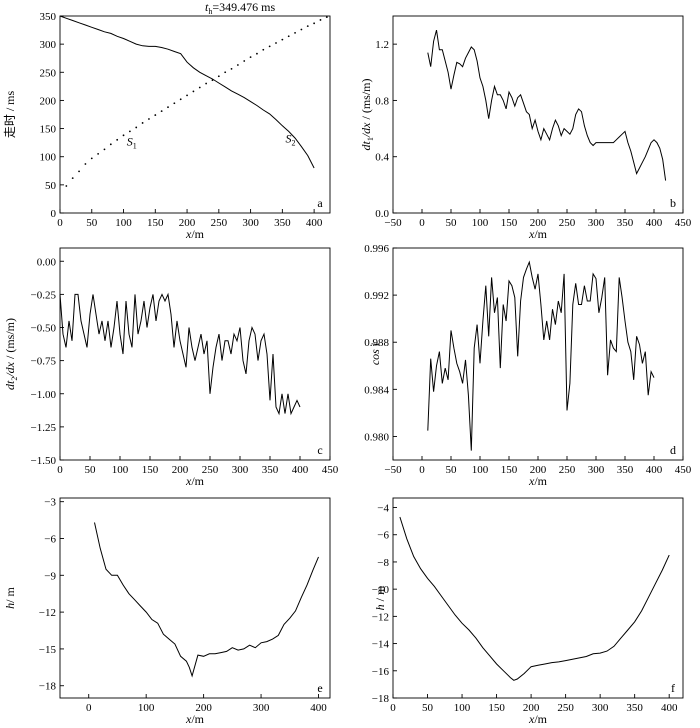 The height and width of the screenshot is (728, 700). What do you see at coordinates (480, 223) in the screenshot?
I see `x-tick-label-b: 100` at bounding box center [480, 223].